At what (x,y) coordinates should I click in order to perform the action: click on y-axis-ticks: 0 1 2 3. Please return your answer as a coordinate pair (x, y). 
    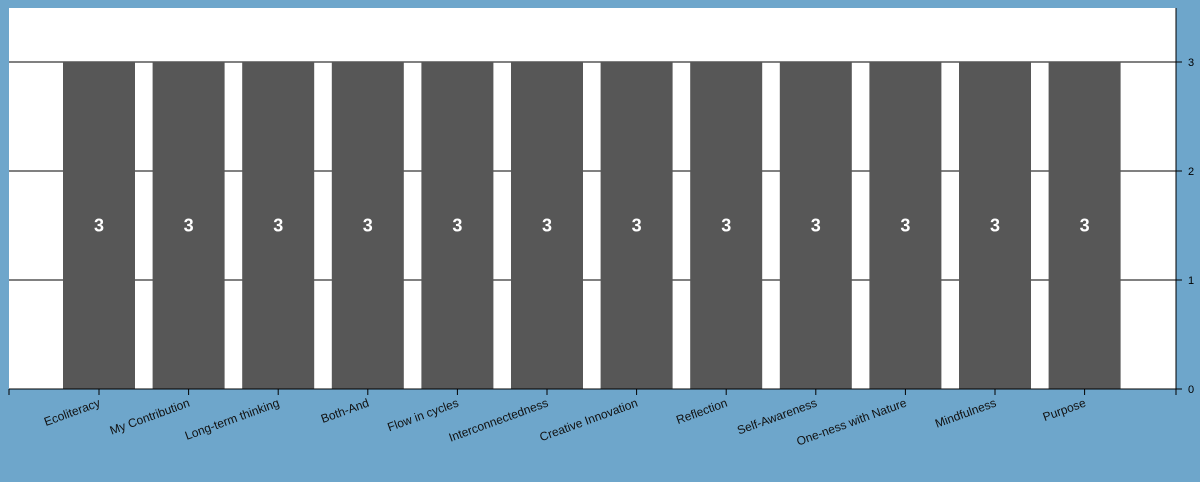
    Looking at the image, I should click on (1185, 226).